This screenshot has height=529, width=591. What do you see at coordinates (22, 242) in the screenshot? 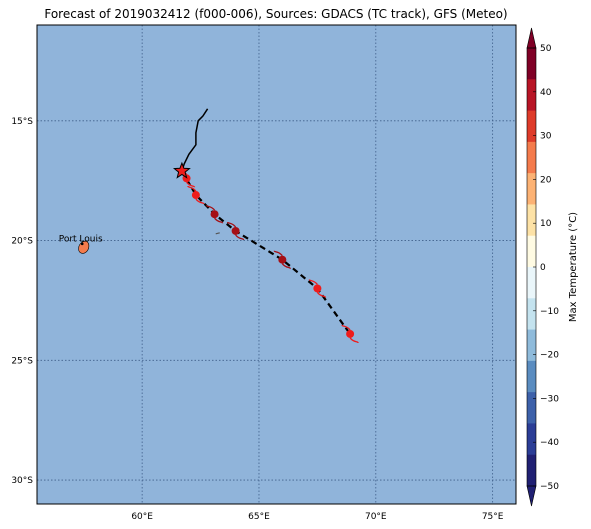
I see `lat-tick-label: 20°S` at bounding box center [22, 242].